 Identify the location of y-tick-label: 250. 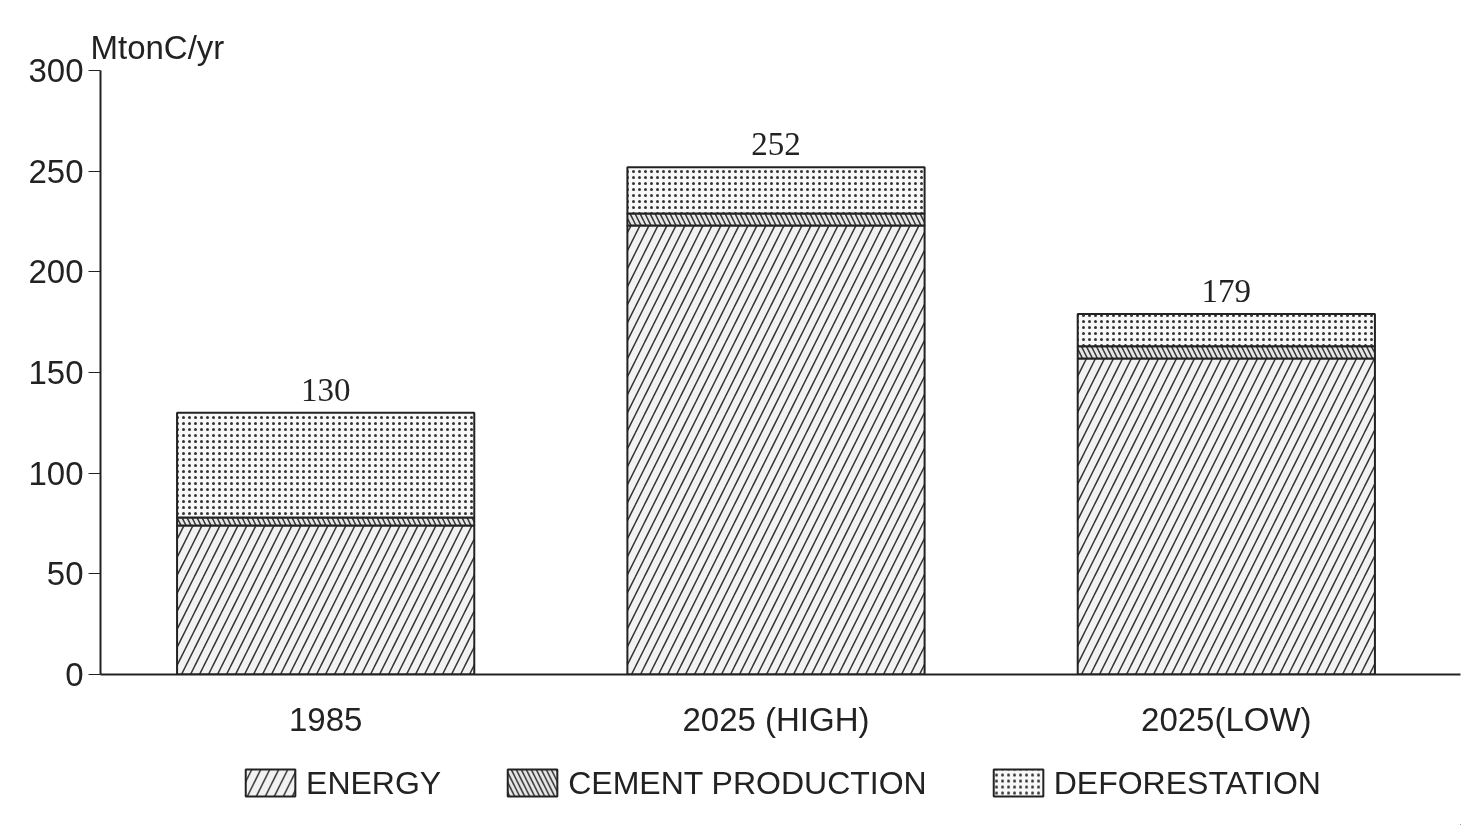
(56, 171).